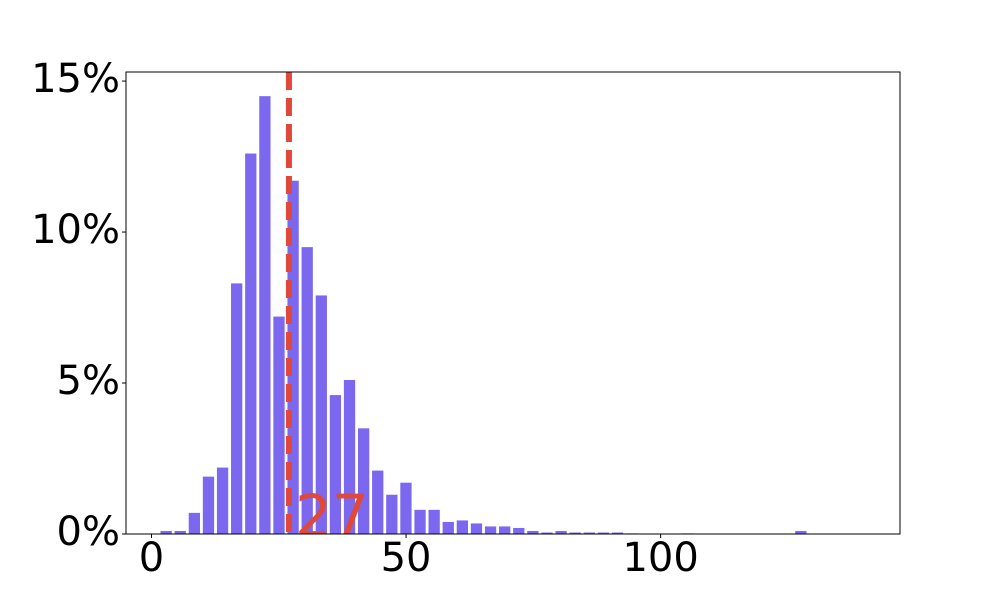 The width and height of the screenshot is (1000, 600). What do you see at coordinates (151, 558) in the screenshot?
I see `x-tick-label: 0` at bounding box center [151, 558].